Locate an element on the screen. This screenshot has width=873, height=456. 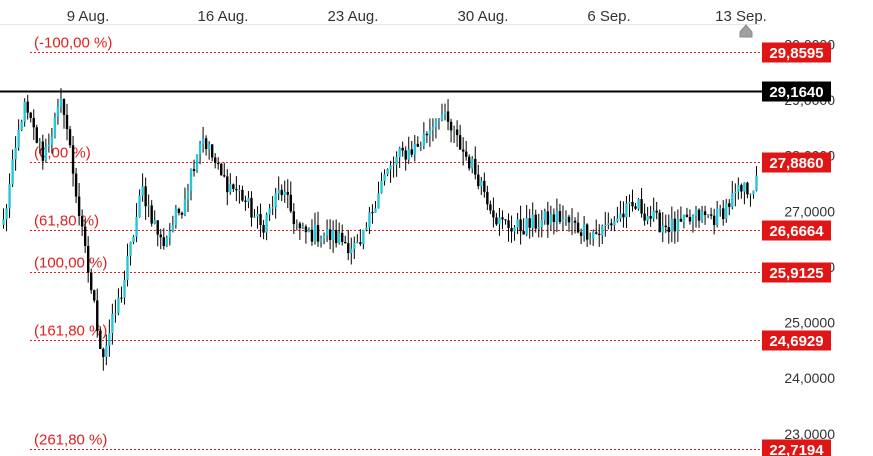
x-tick-label: 9 Aug. is located at coordinates (88, 16).